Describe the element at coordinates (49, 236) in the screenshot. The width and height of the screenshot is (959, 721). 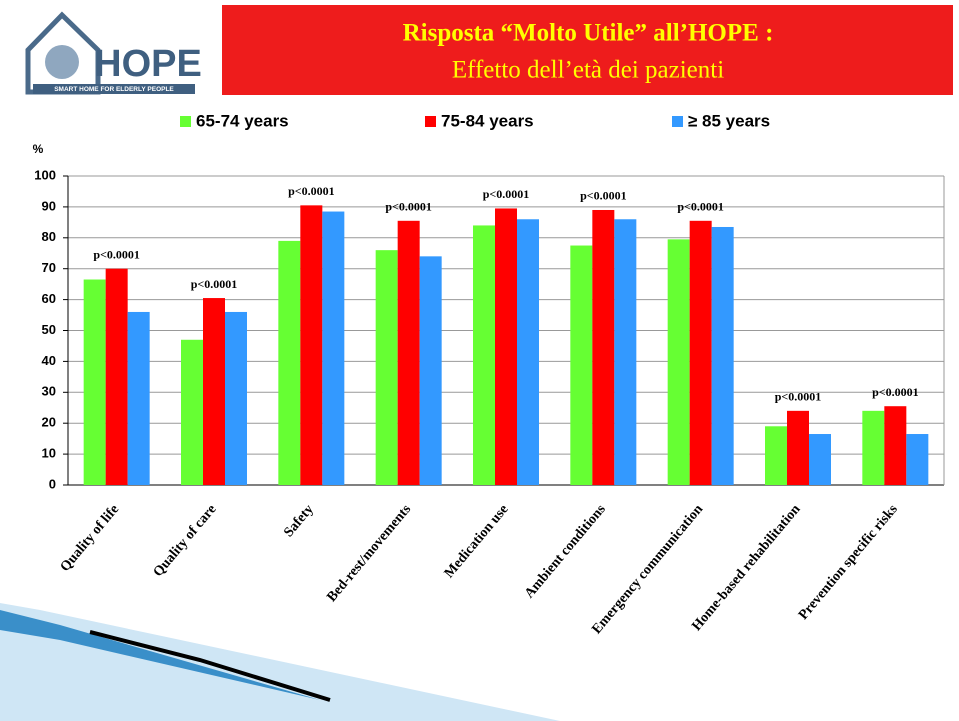
I see `y-tick-label: 80` at that location.